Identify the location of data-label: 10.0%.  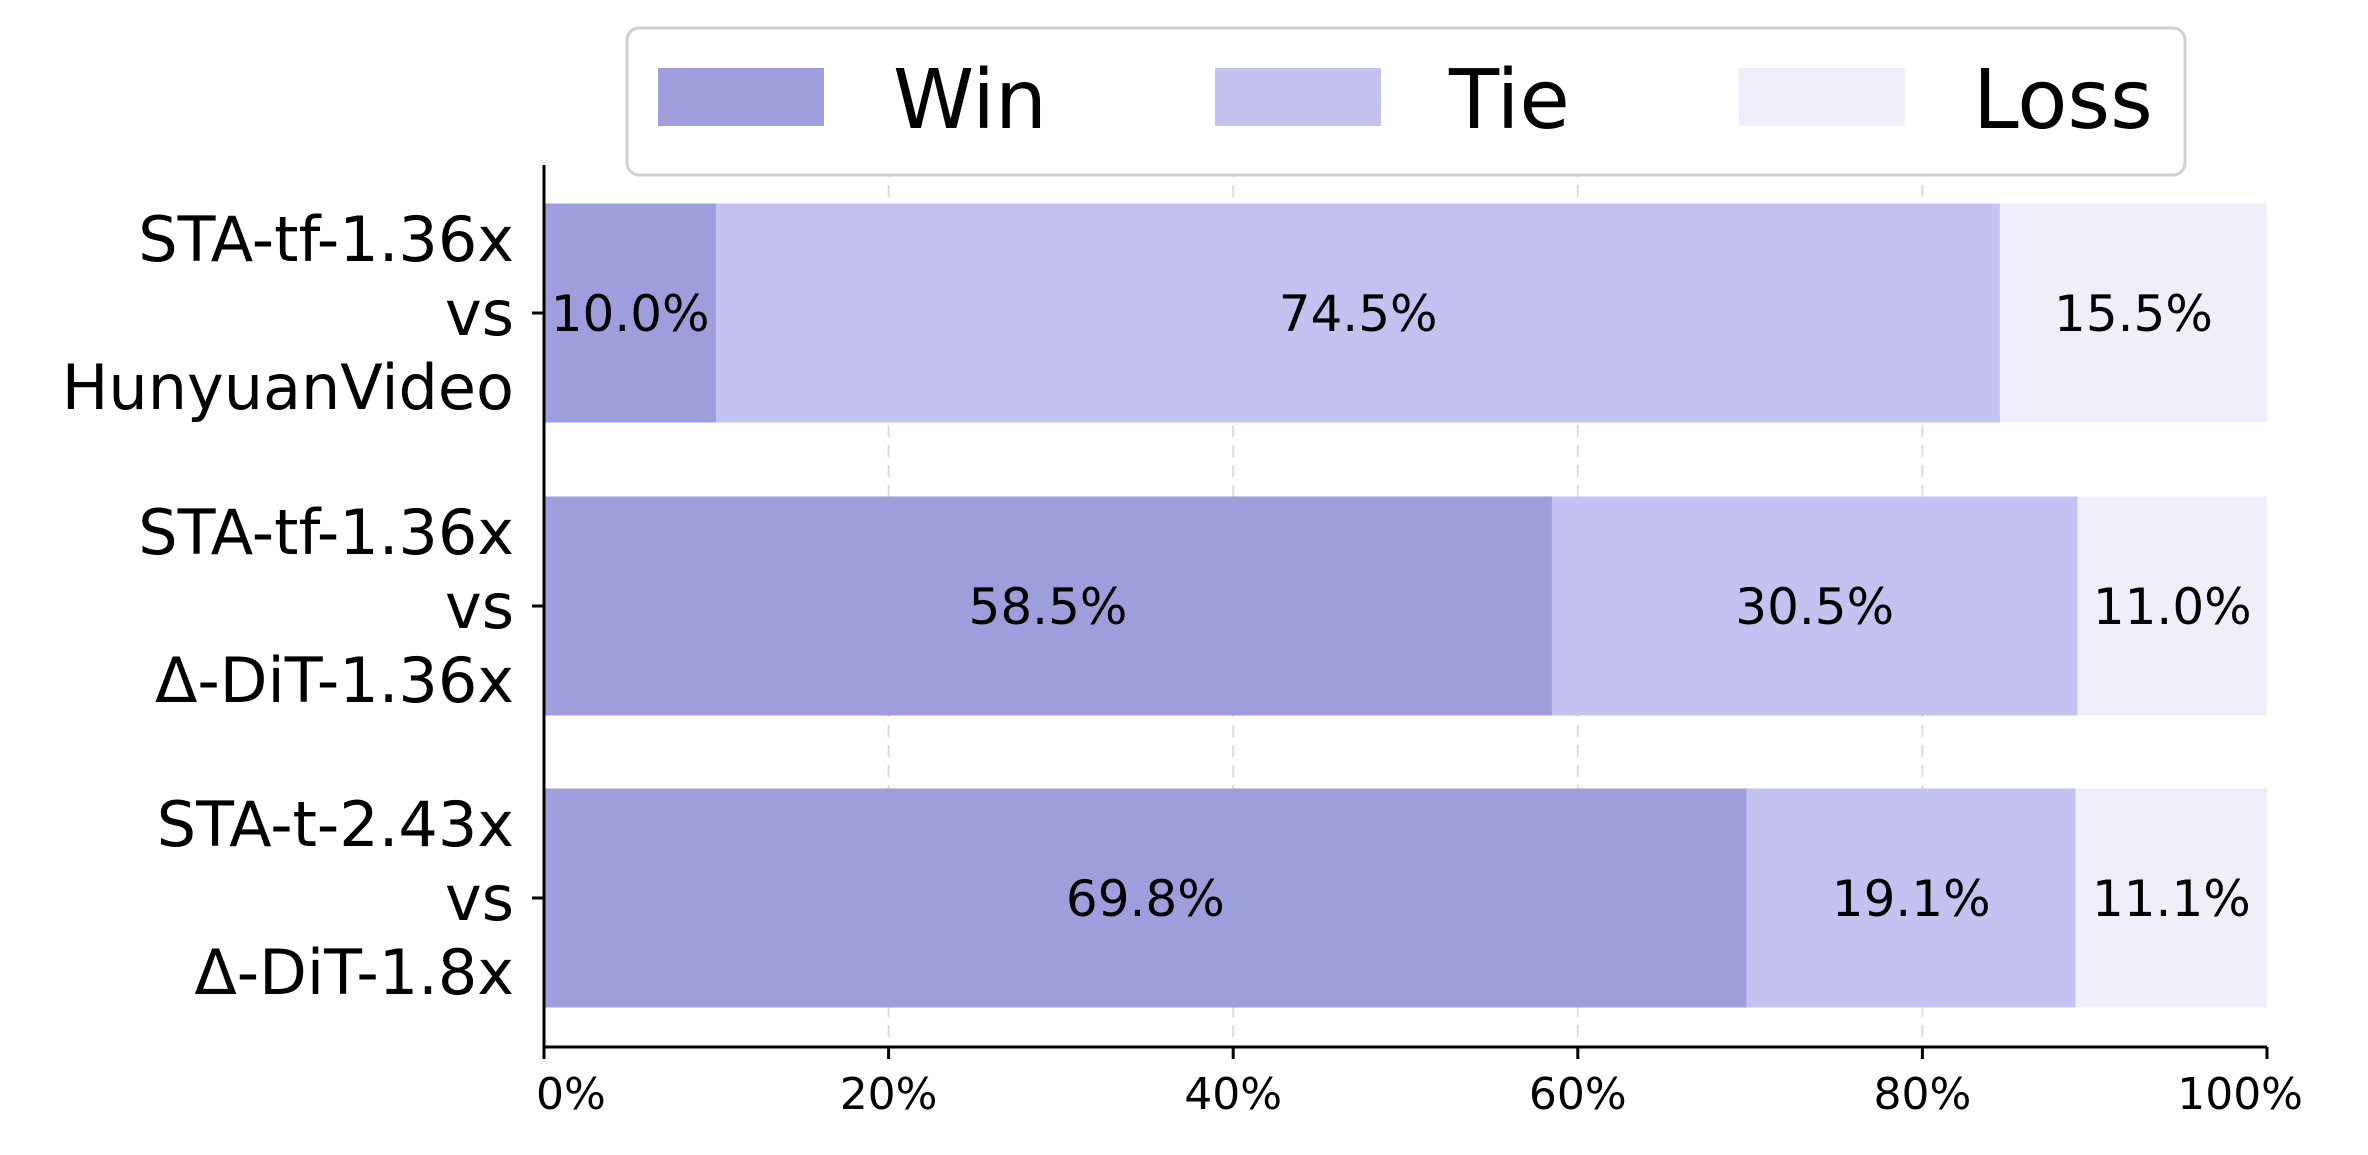
(630, 314).